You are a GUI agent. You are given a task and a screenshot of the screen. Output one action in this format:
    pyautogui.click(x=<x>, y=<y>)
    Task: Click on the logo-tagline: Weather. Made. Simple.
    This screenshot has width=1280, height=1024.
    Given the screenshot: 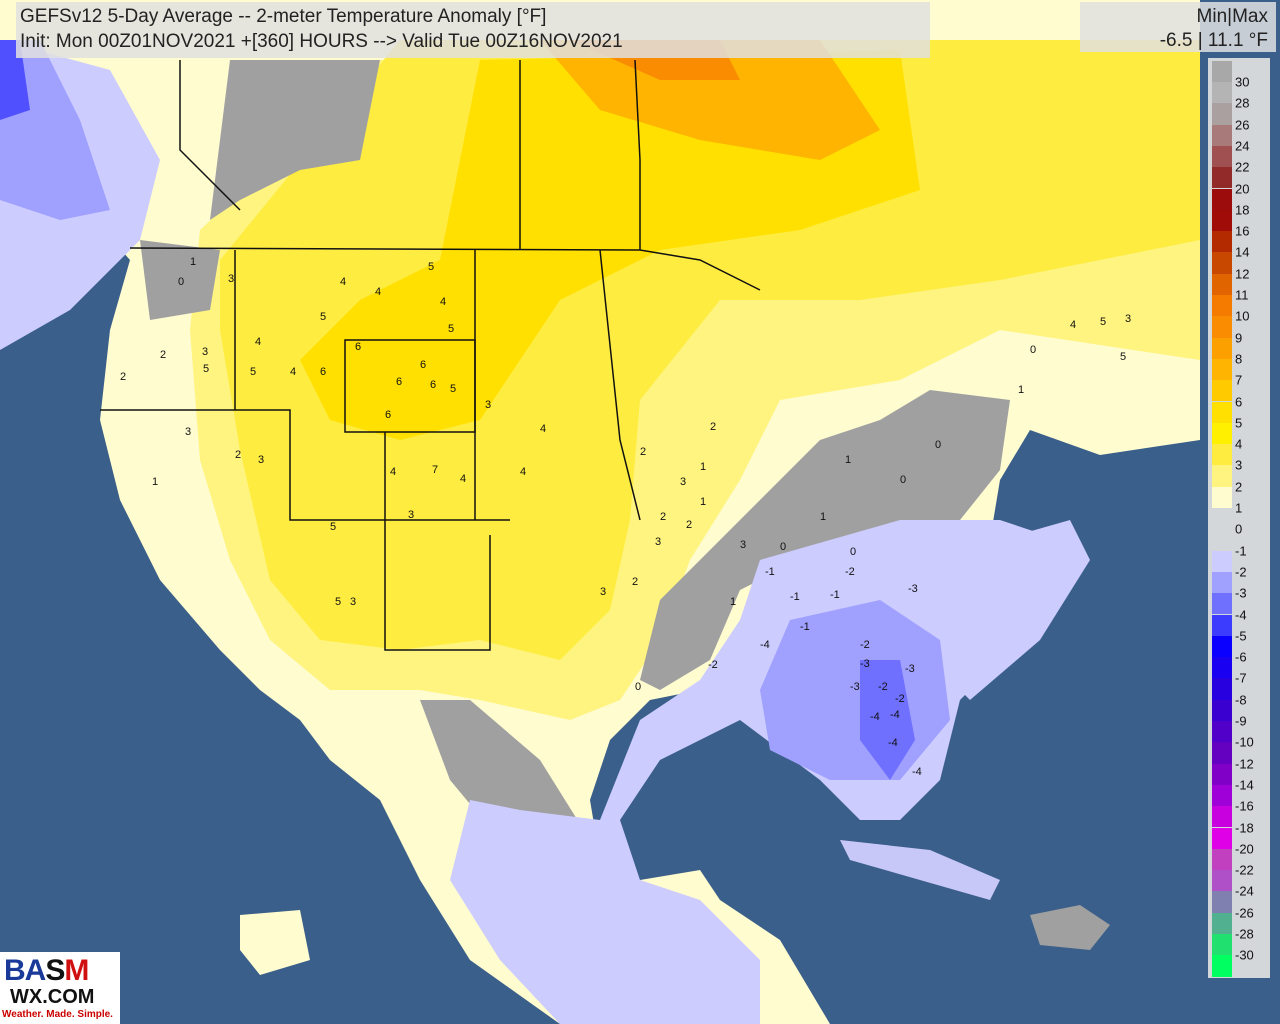 What is the action you would take?
    pyautogui.click(x=57, y=1014)
    